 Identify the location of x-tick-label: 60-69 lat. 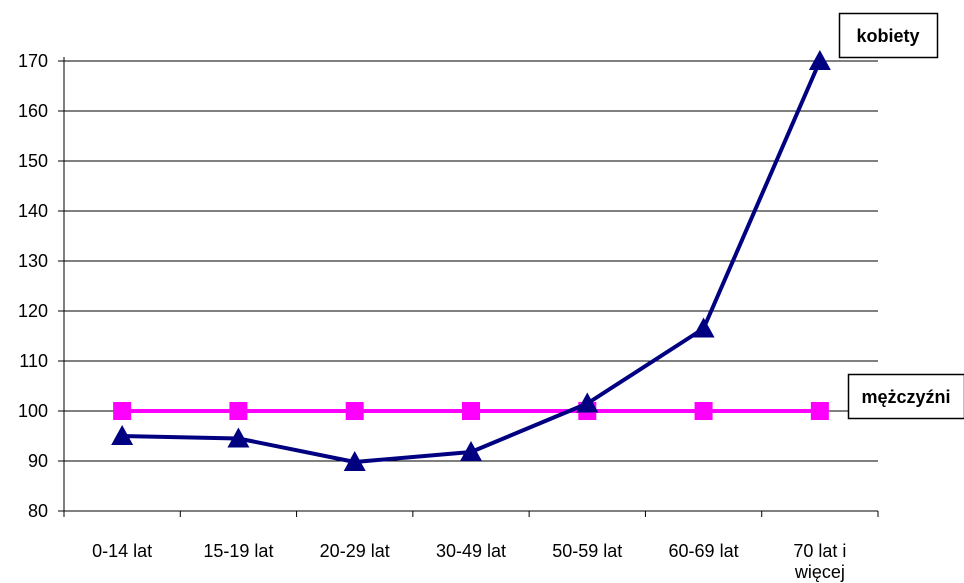
(704, 551).